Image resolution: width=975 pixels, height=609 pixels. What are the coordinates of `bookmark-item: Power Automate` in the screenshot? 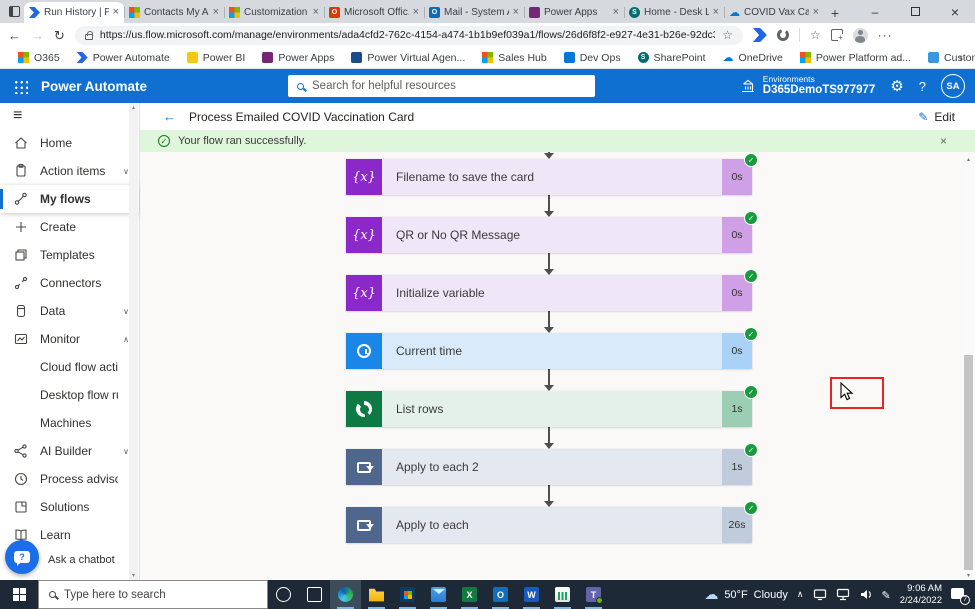 It's located at (123, 58).